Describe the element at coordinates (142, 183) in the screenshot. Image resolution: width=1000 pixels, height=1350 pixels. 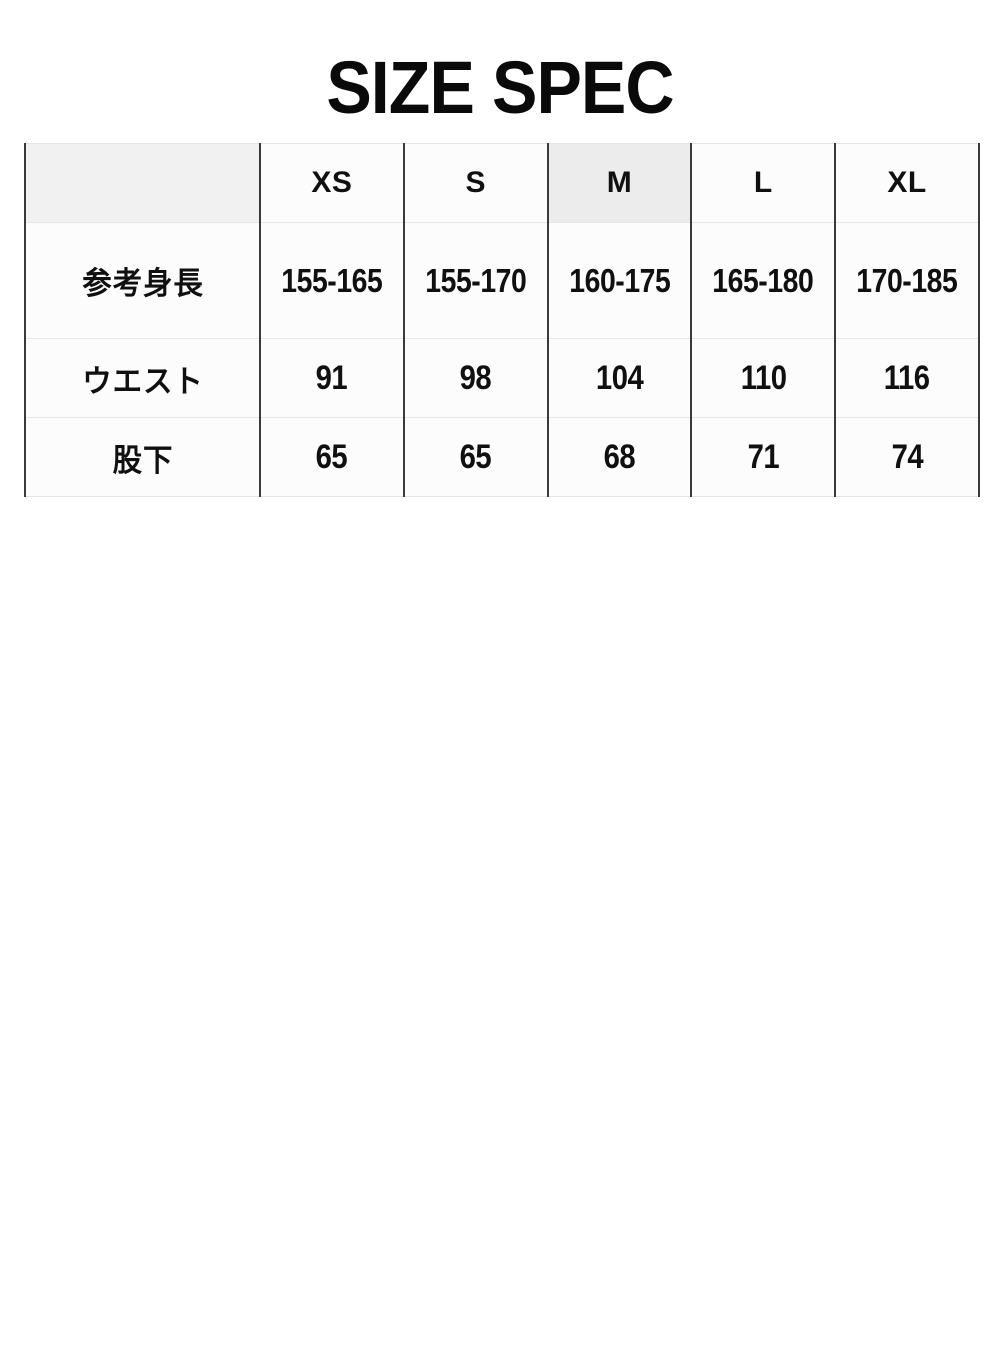
I see `header-cell-blank` at that location.